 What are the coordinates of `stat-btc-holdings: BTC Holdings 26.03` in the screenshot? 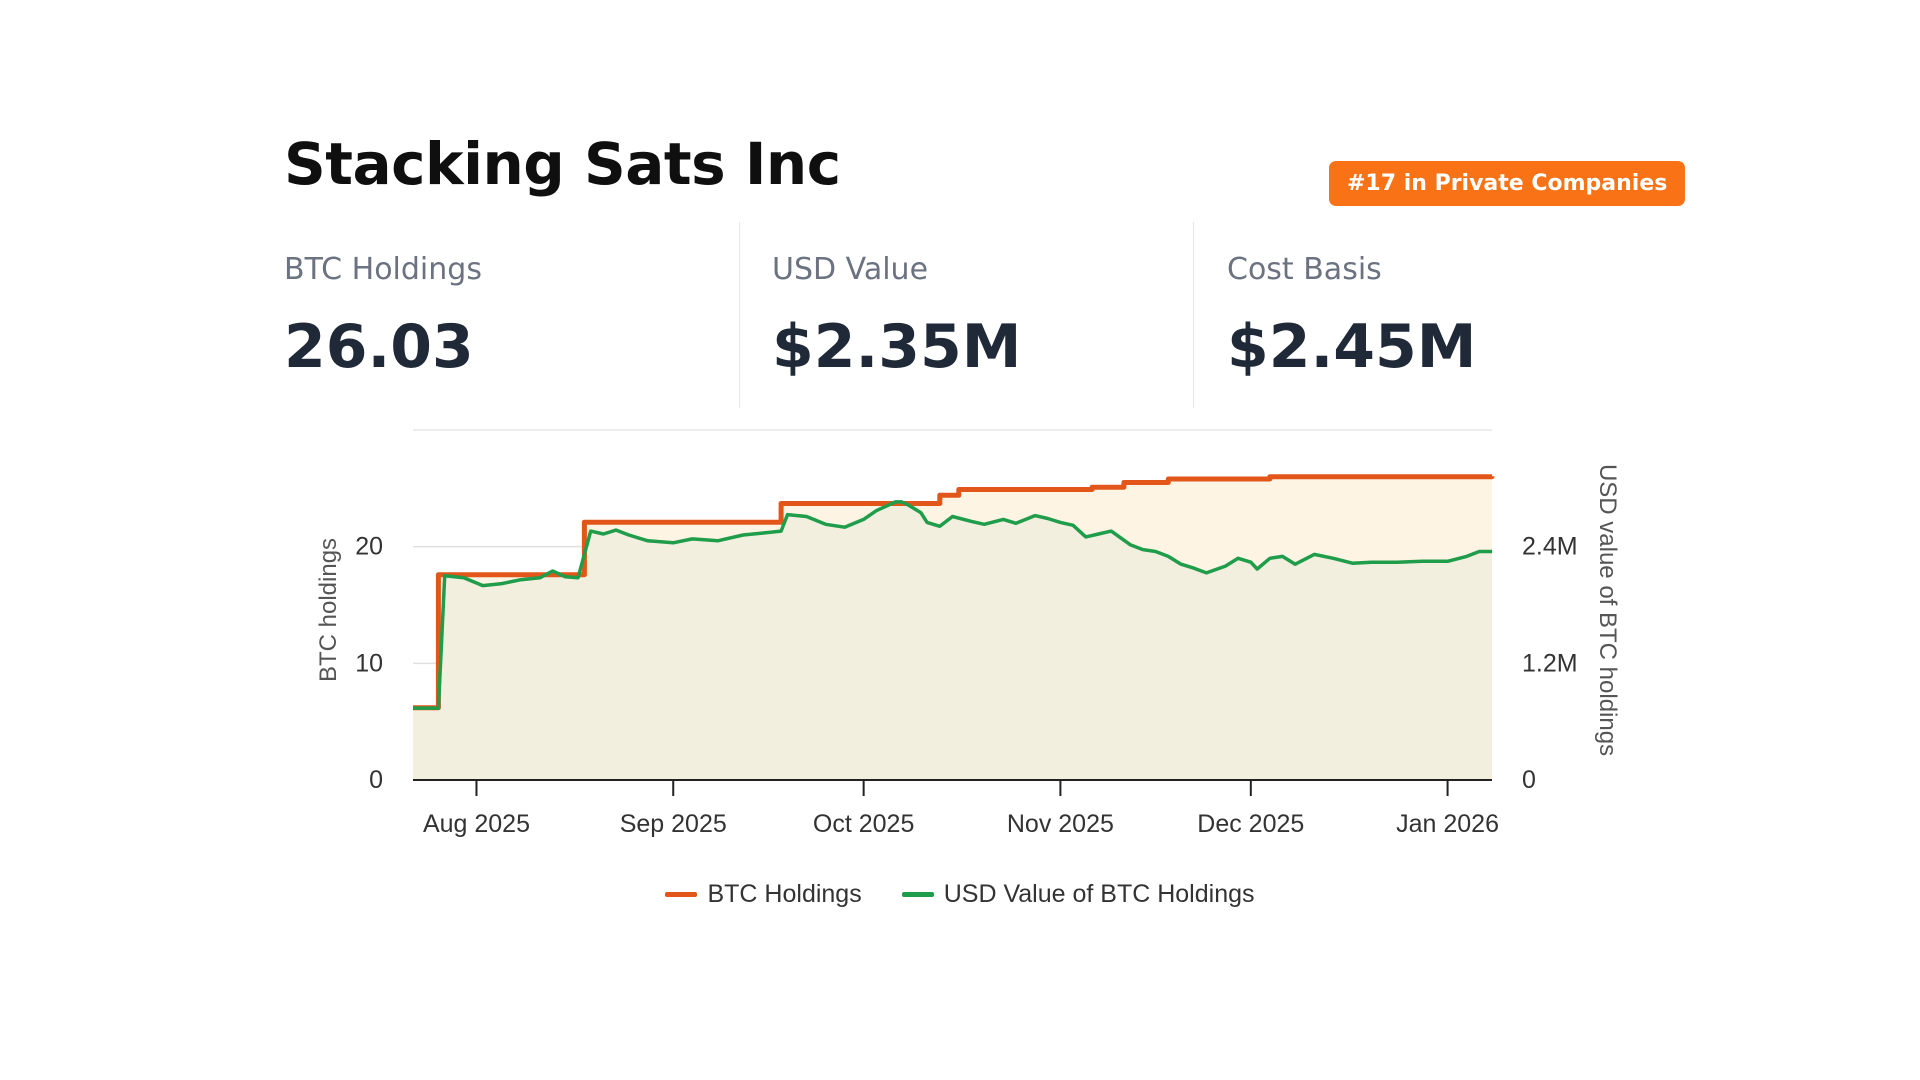 It's located at (484, 315).